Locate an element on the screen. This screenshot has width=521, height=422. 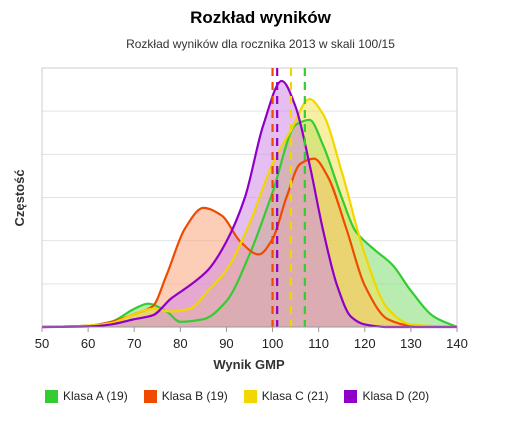
legend-item-3: Klasa C (21) is located at coordinates (286, 396).